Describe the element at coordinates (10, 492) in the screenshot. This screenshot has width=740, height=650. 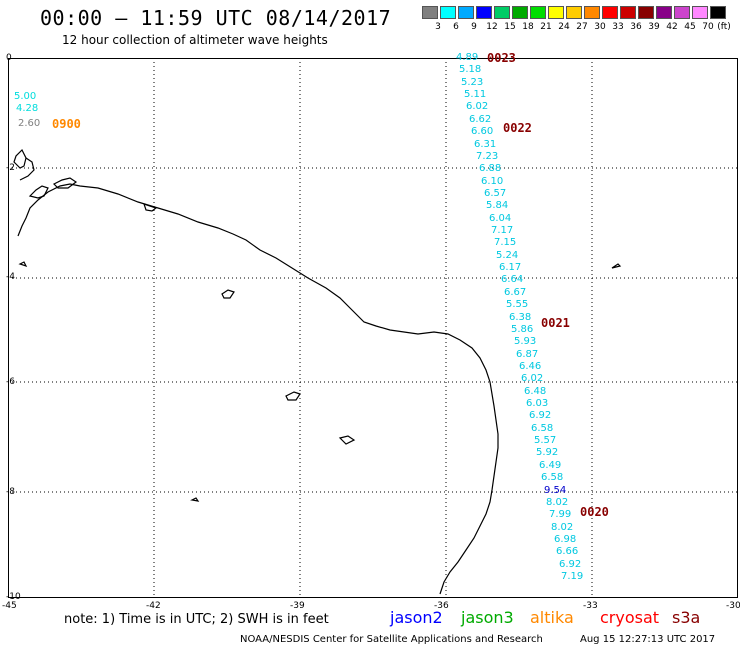
I see `y-tick-label: -8` at that location.